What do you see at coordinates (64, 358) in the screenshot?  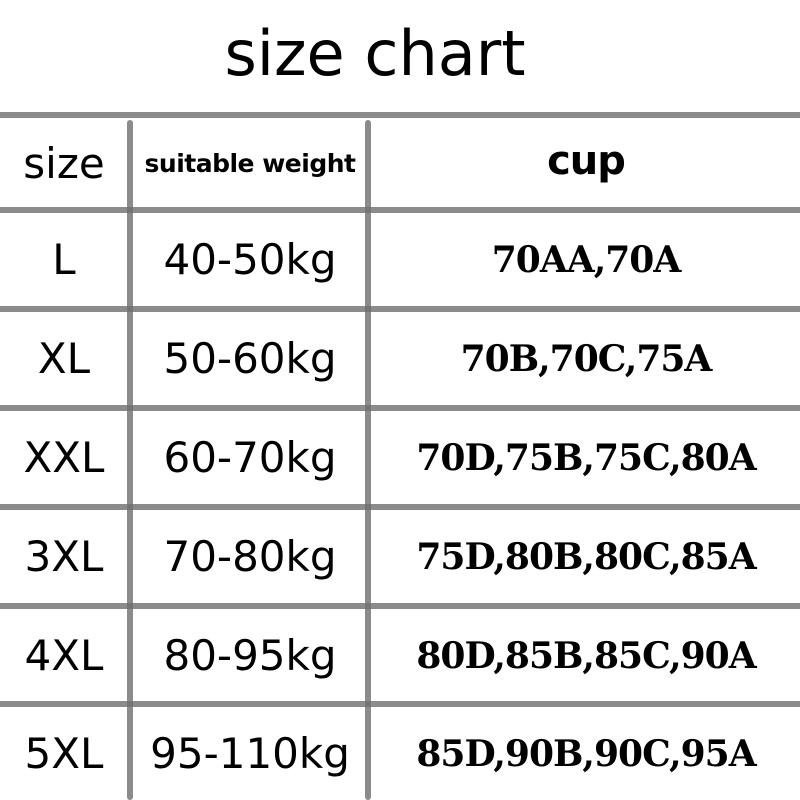 I see `cell-size: XL` at bounding box center [64, 358].